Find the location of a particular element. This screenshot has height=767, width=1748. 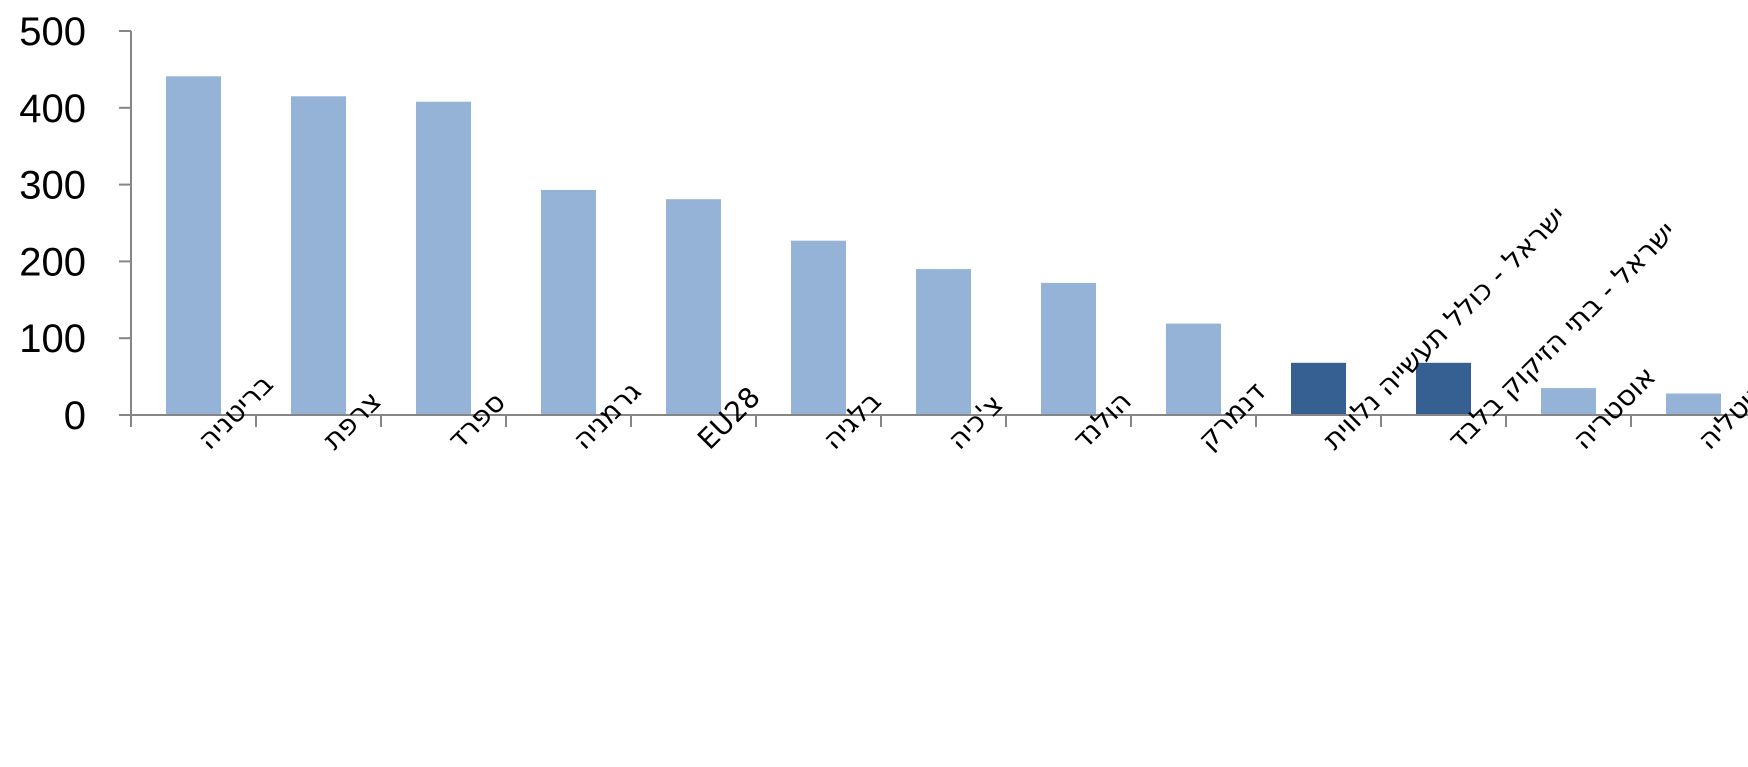

x-tick-label: ישראל - בתי הזיקוק בלבד is located at coordinates (1561, 335).